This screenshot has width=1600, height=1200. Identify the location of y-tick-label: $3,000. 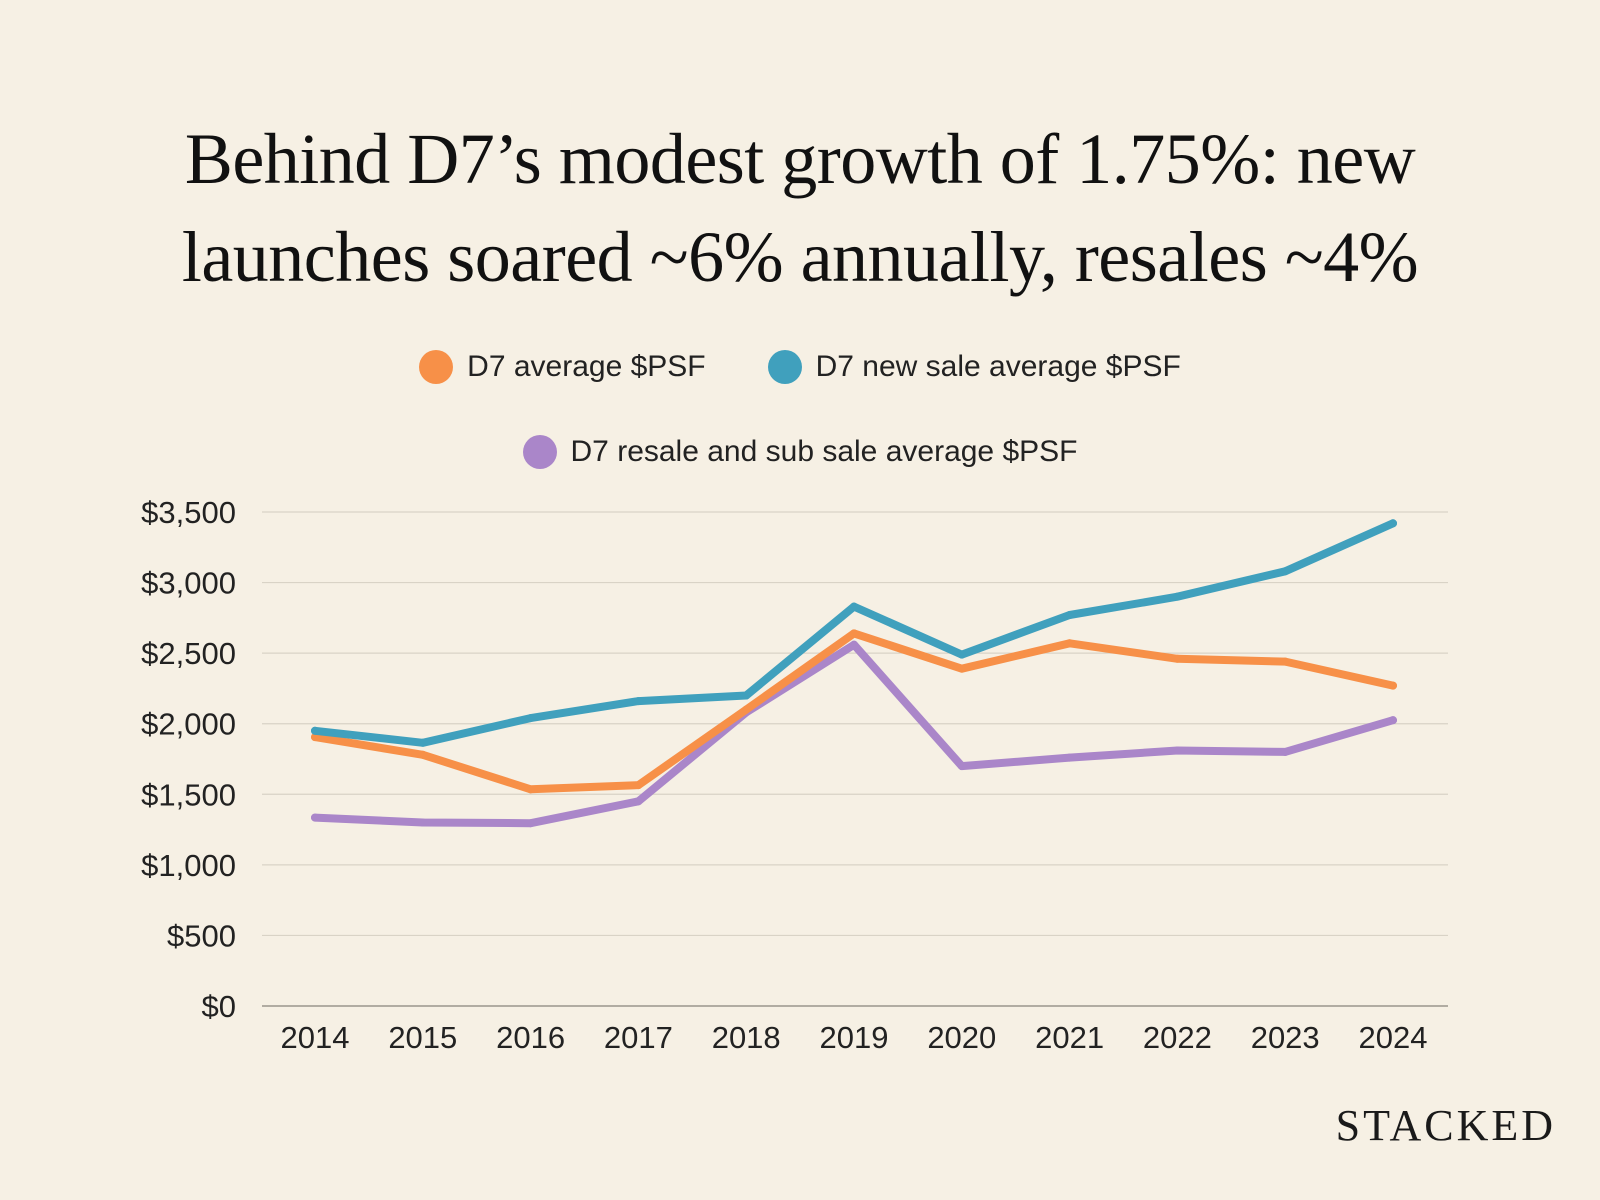
(188, 583).